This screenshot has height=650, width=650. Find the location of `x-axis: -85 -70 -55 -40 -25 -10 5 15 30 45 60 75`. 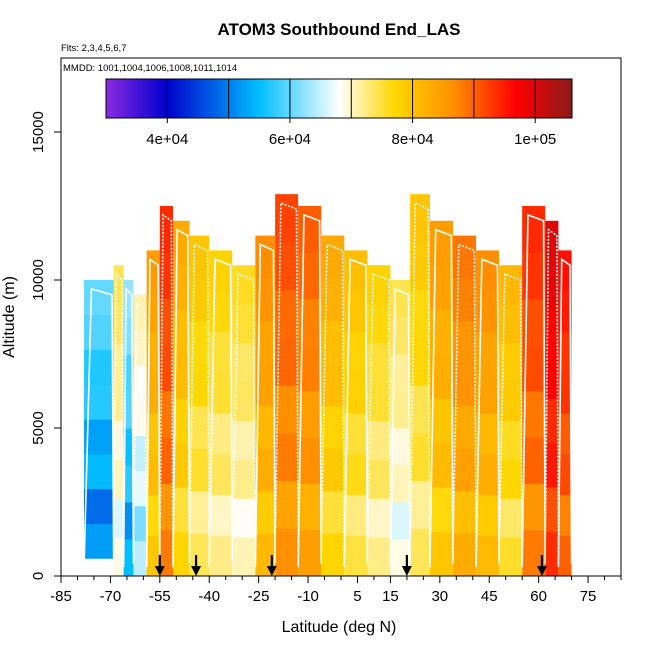

x-axis: -85 -70 -55 -40 -25 -10 5 15 30 45 60 75 is located at coordinates (336, 590).